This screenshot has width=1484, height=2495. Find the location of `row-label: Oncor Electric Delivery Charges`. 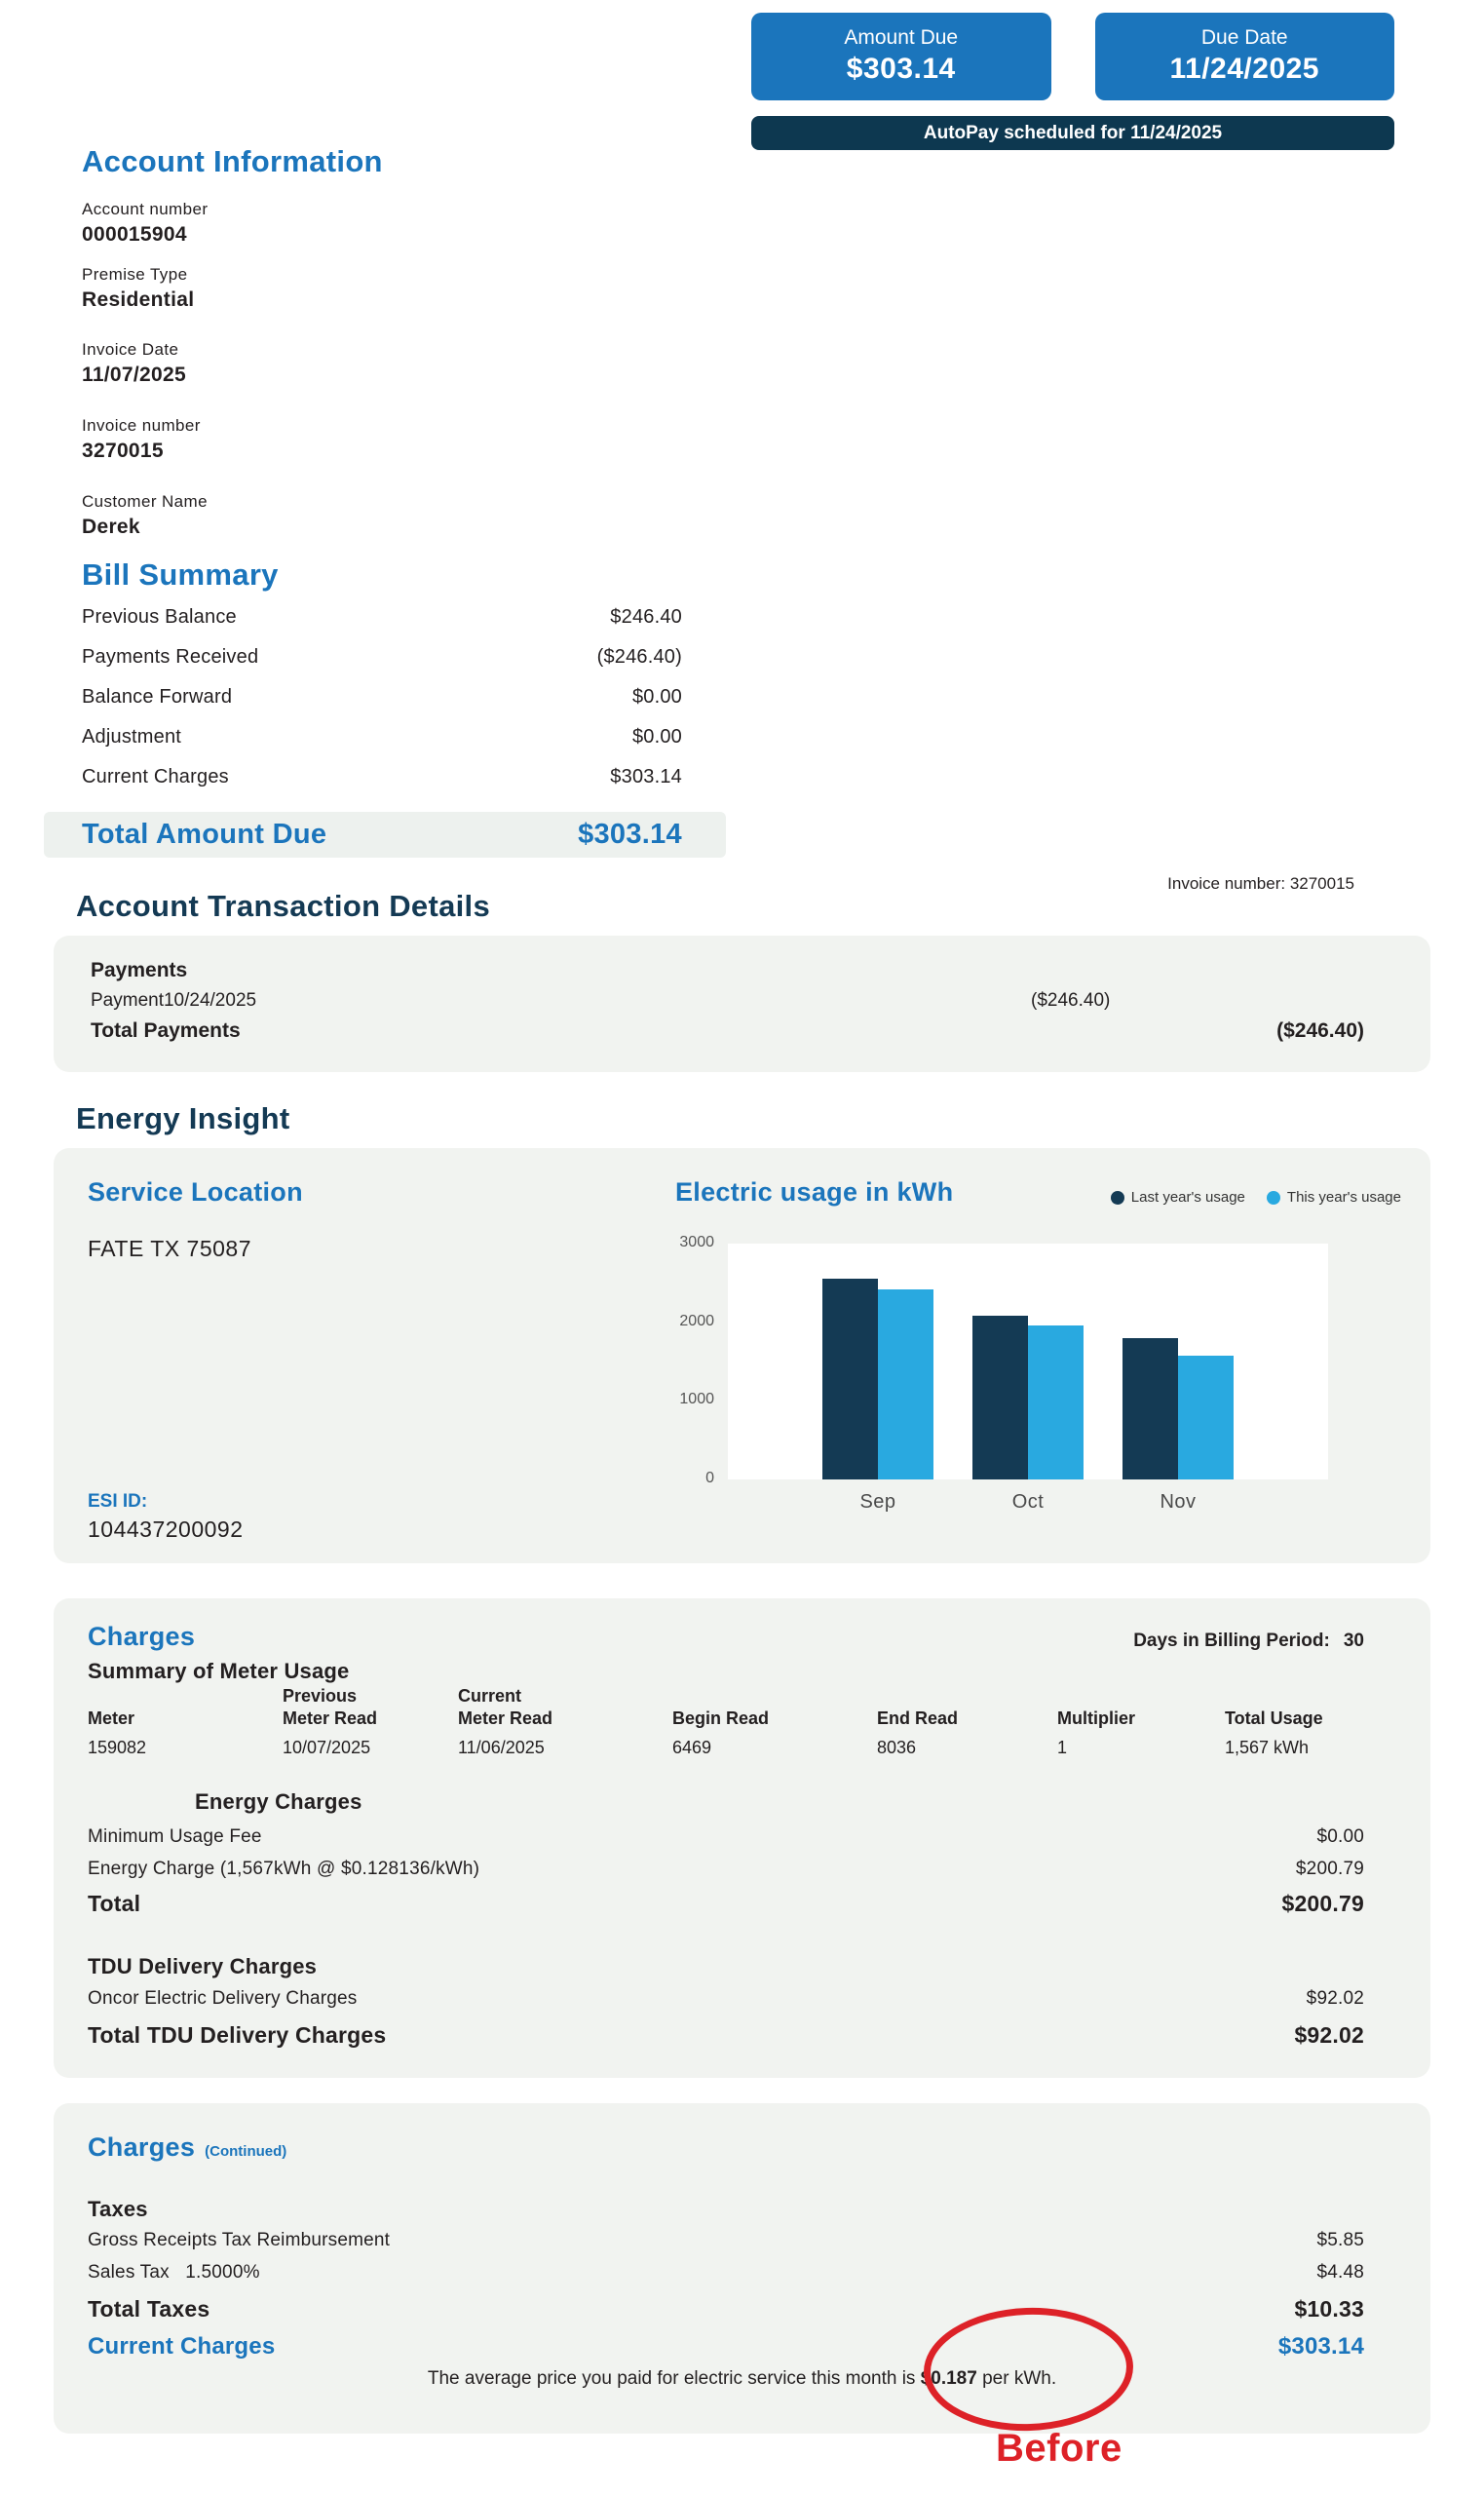

row-label: Oncor Electric Delivery Charges is located at coordinates (223, 1998).